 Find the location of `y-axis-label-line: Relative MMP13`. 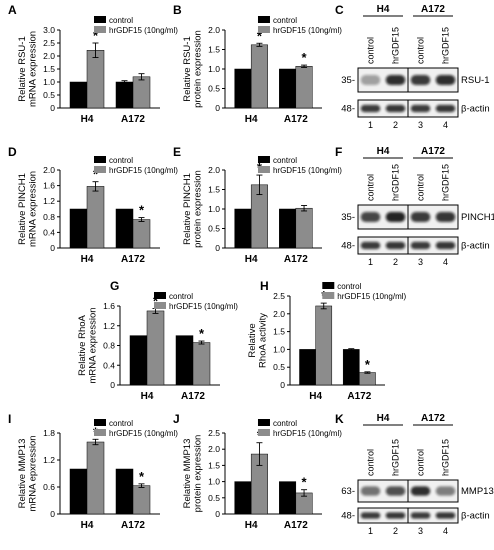

y-axis-label-line: Relative MMP13 is located at coordinates (22, 474).